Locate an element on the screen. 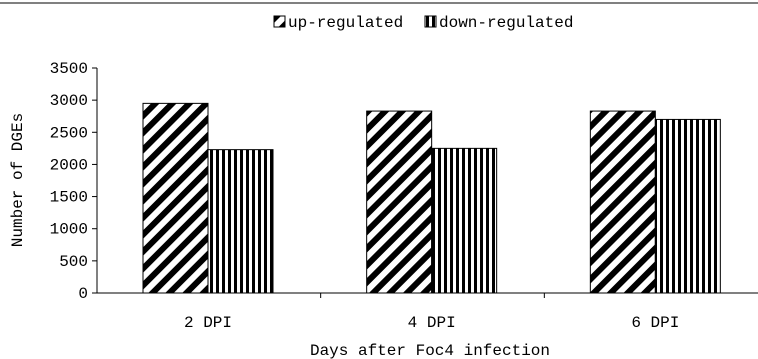 The width and height of the screenshot is (758, 359). y-axis-title: Number of DGEs is located at coordinates (18, 180).